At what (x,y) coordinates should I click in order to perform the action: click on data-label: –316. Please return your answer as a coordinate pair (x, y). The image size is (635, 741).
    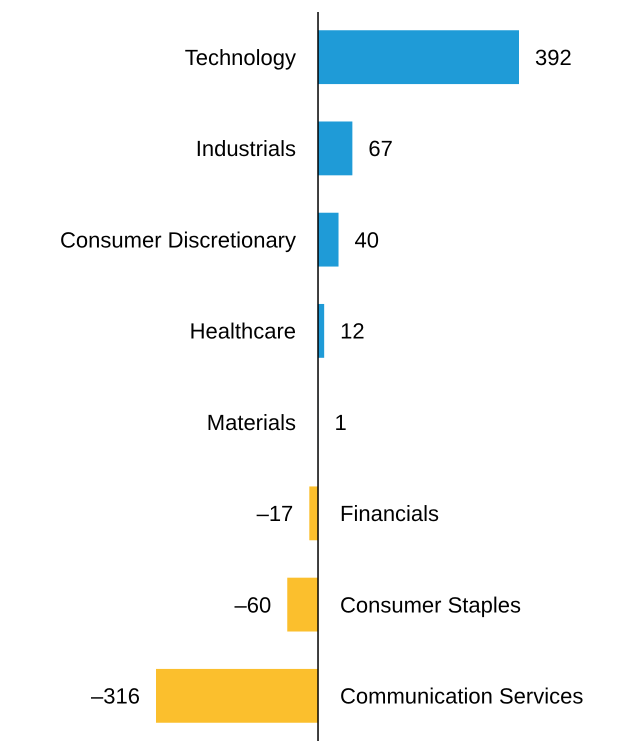
    Looking at the image, I should click on (115, 696).